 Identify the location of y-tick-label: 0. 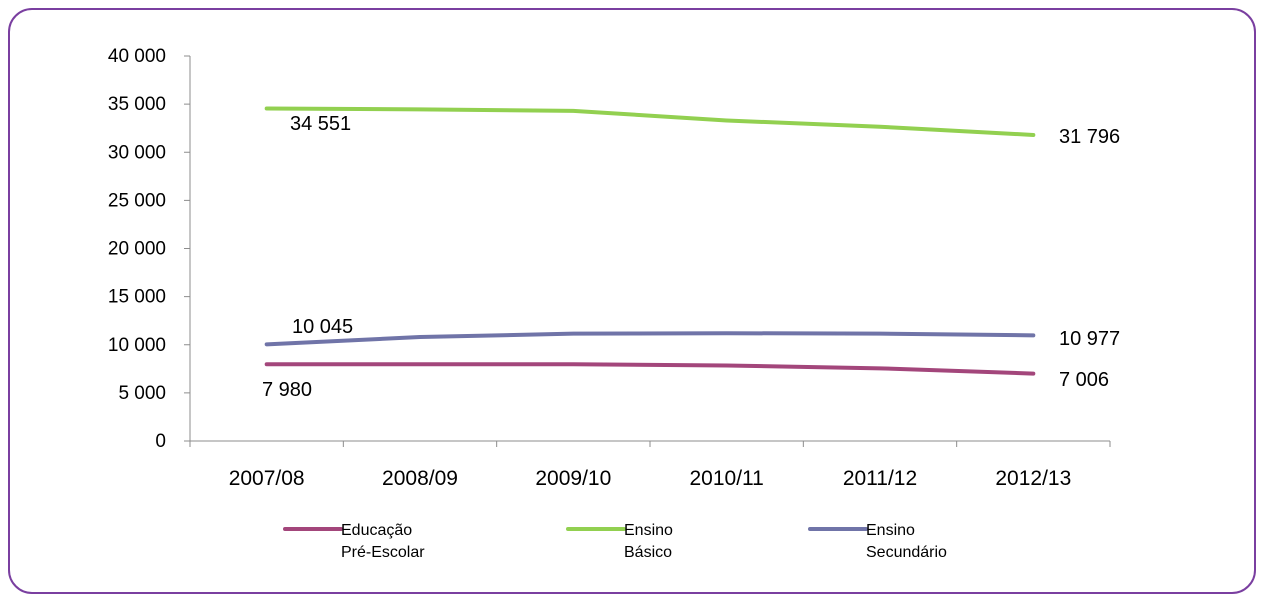
(160, 441).